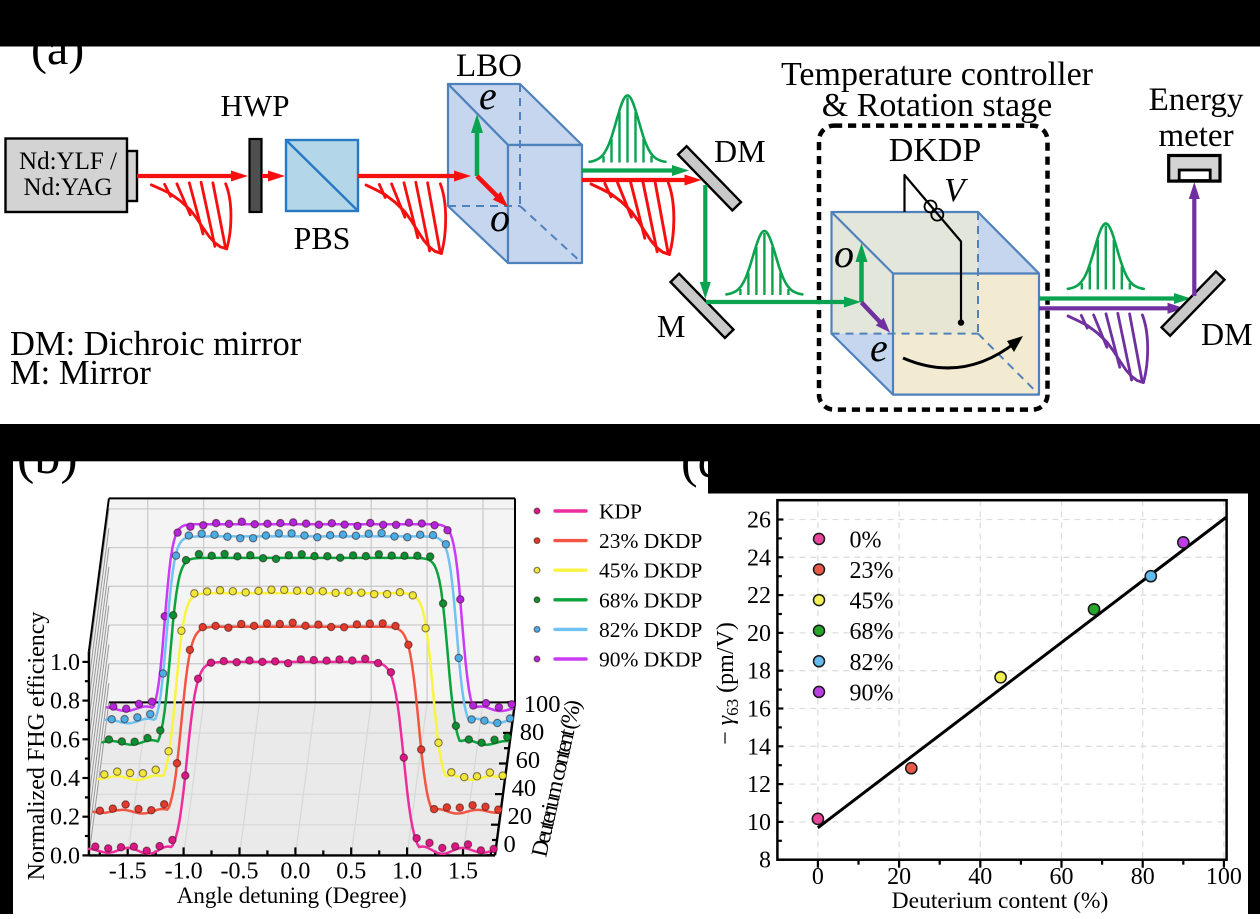  What do you see at coordinates (68, 187) in the screenshot?
I see `svg-text: Nd:YAG` at bounding box center [68, 187].